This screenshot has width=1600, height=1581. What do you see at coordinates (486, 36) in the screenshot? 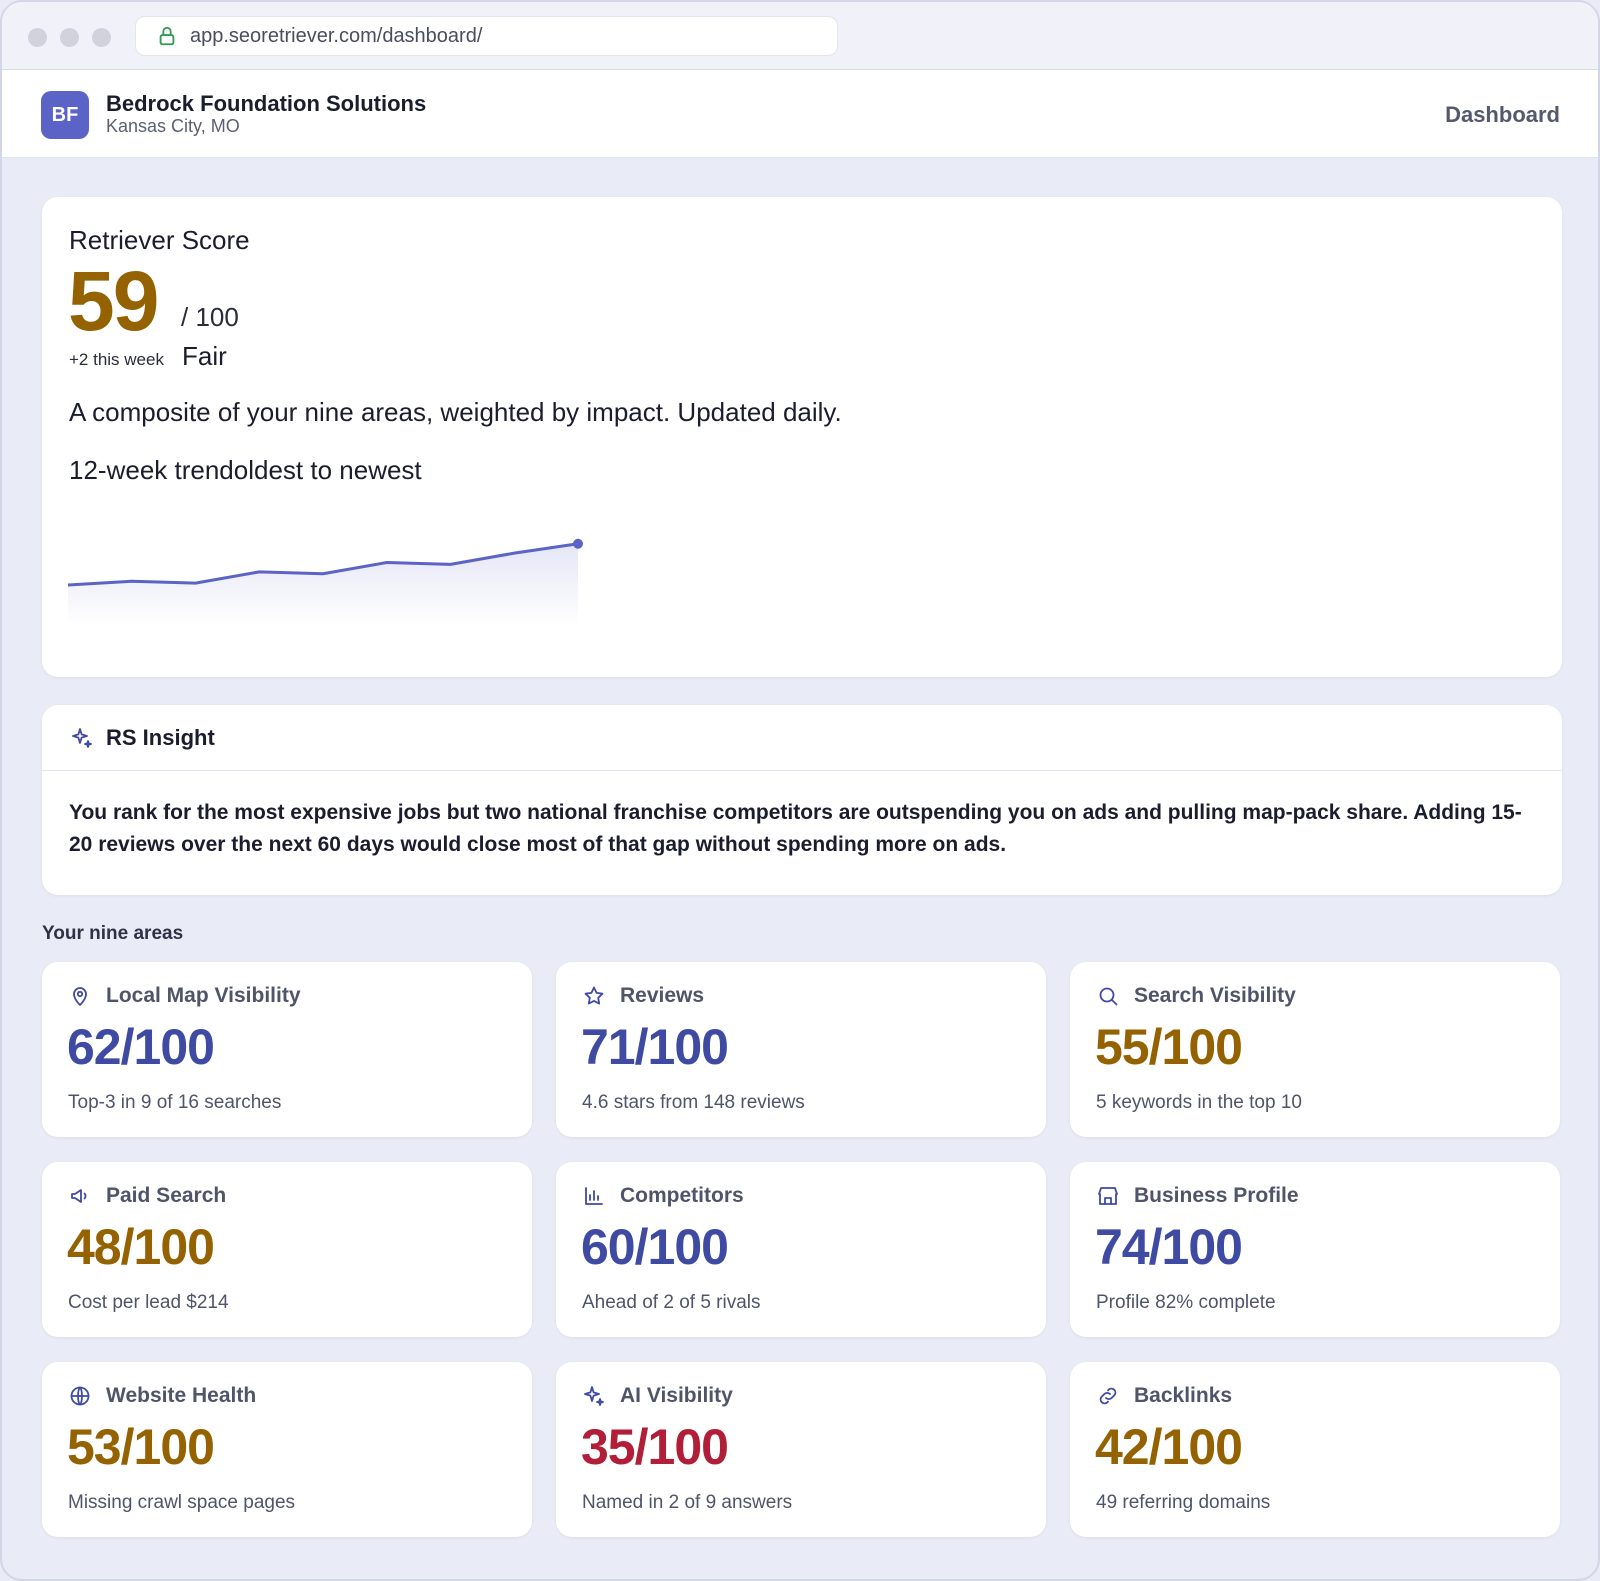
I see `address-bar: app.seoretriever.com/dashboard/` at bounding box center [486, 36].